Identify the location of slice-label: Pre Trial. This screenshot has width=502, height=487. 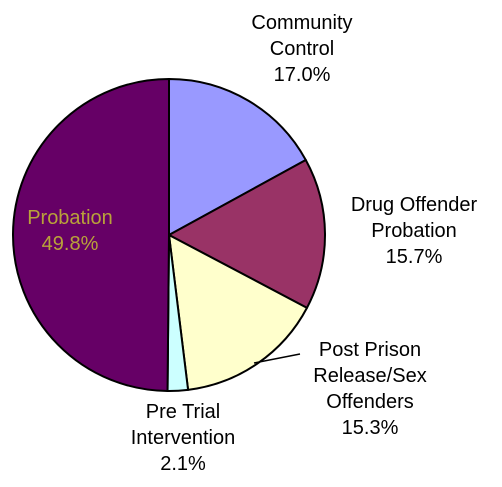
(183, 412).